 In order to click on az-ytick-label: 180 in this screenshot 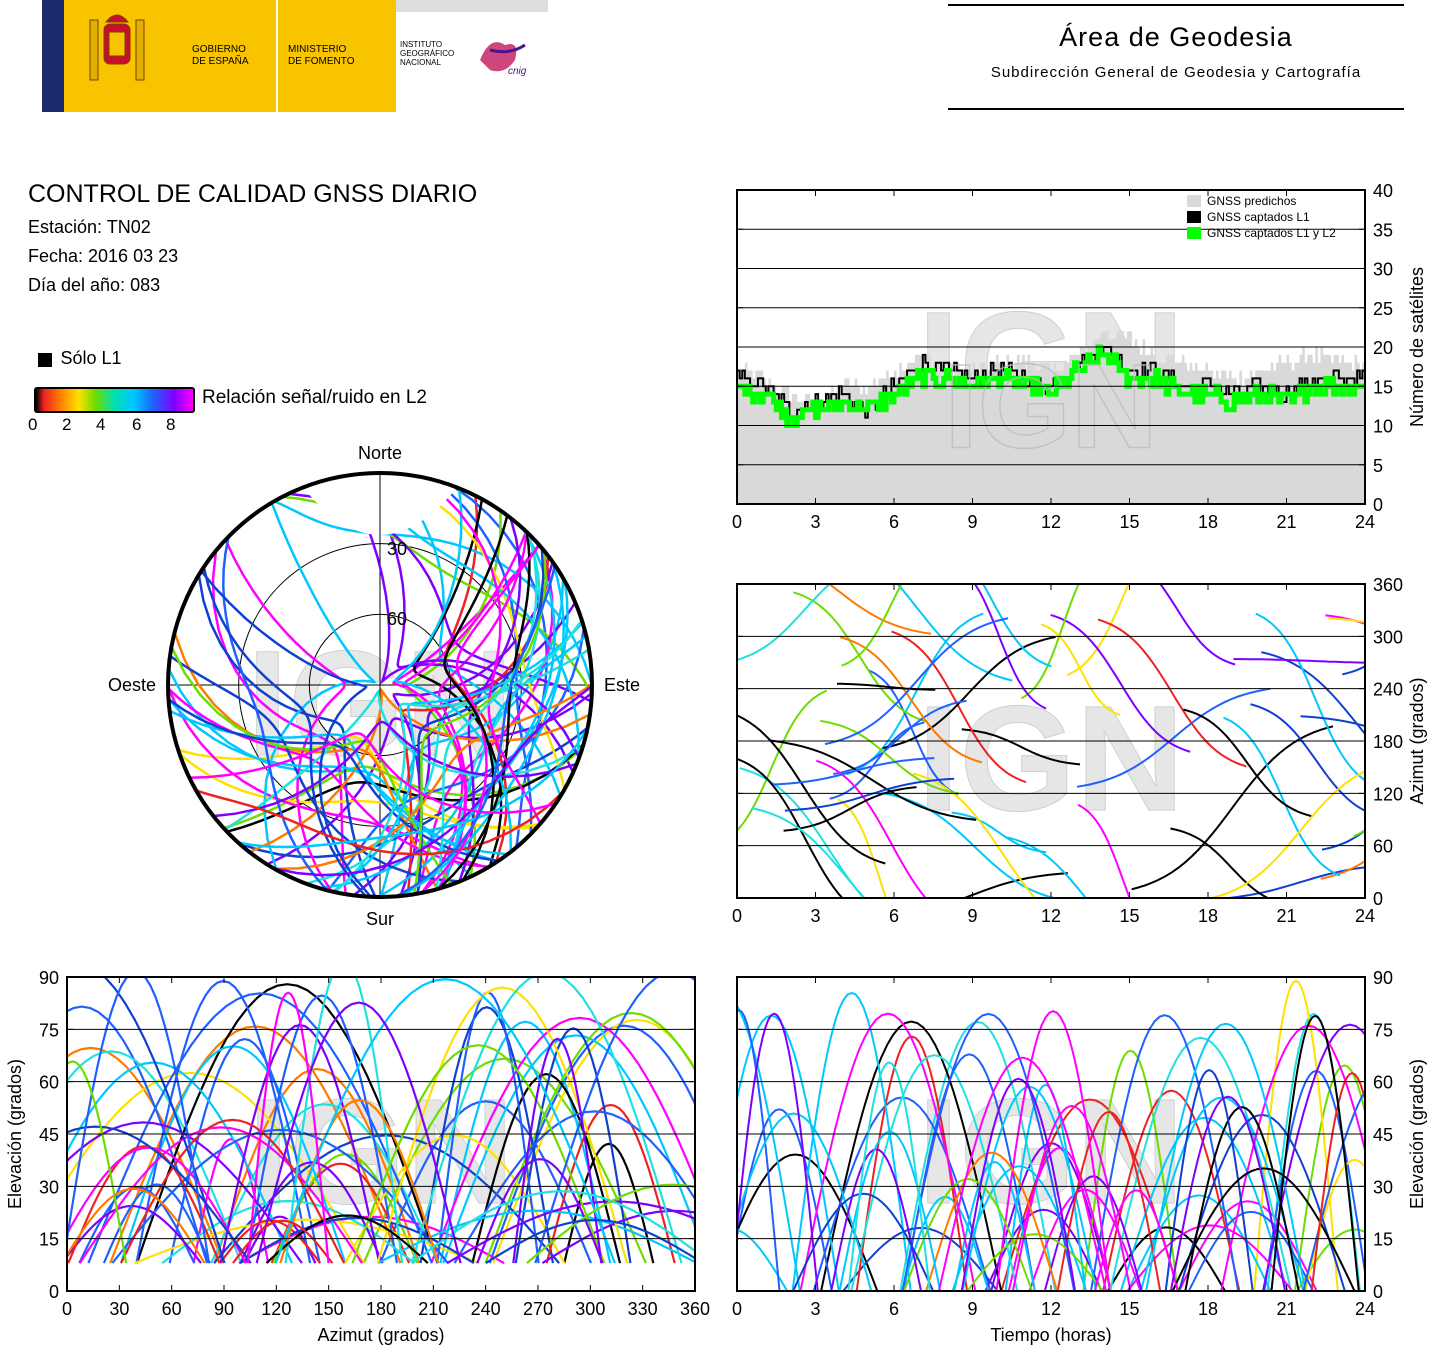, I will do `click(1388, 742)`.